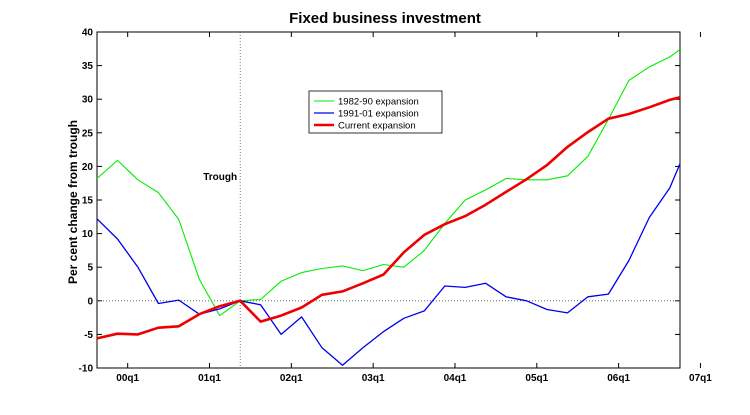  What do you see at coordinates (377, 125) in the screenshot?
I see `legend-label-2: Current expansion` at bounding box center [377, 125].